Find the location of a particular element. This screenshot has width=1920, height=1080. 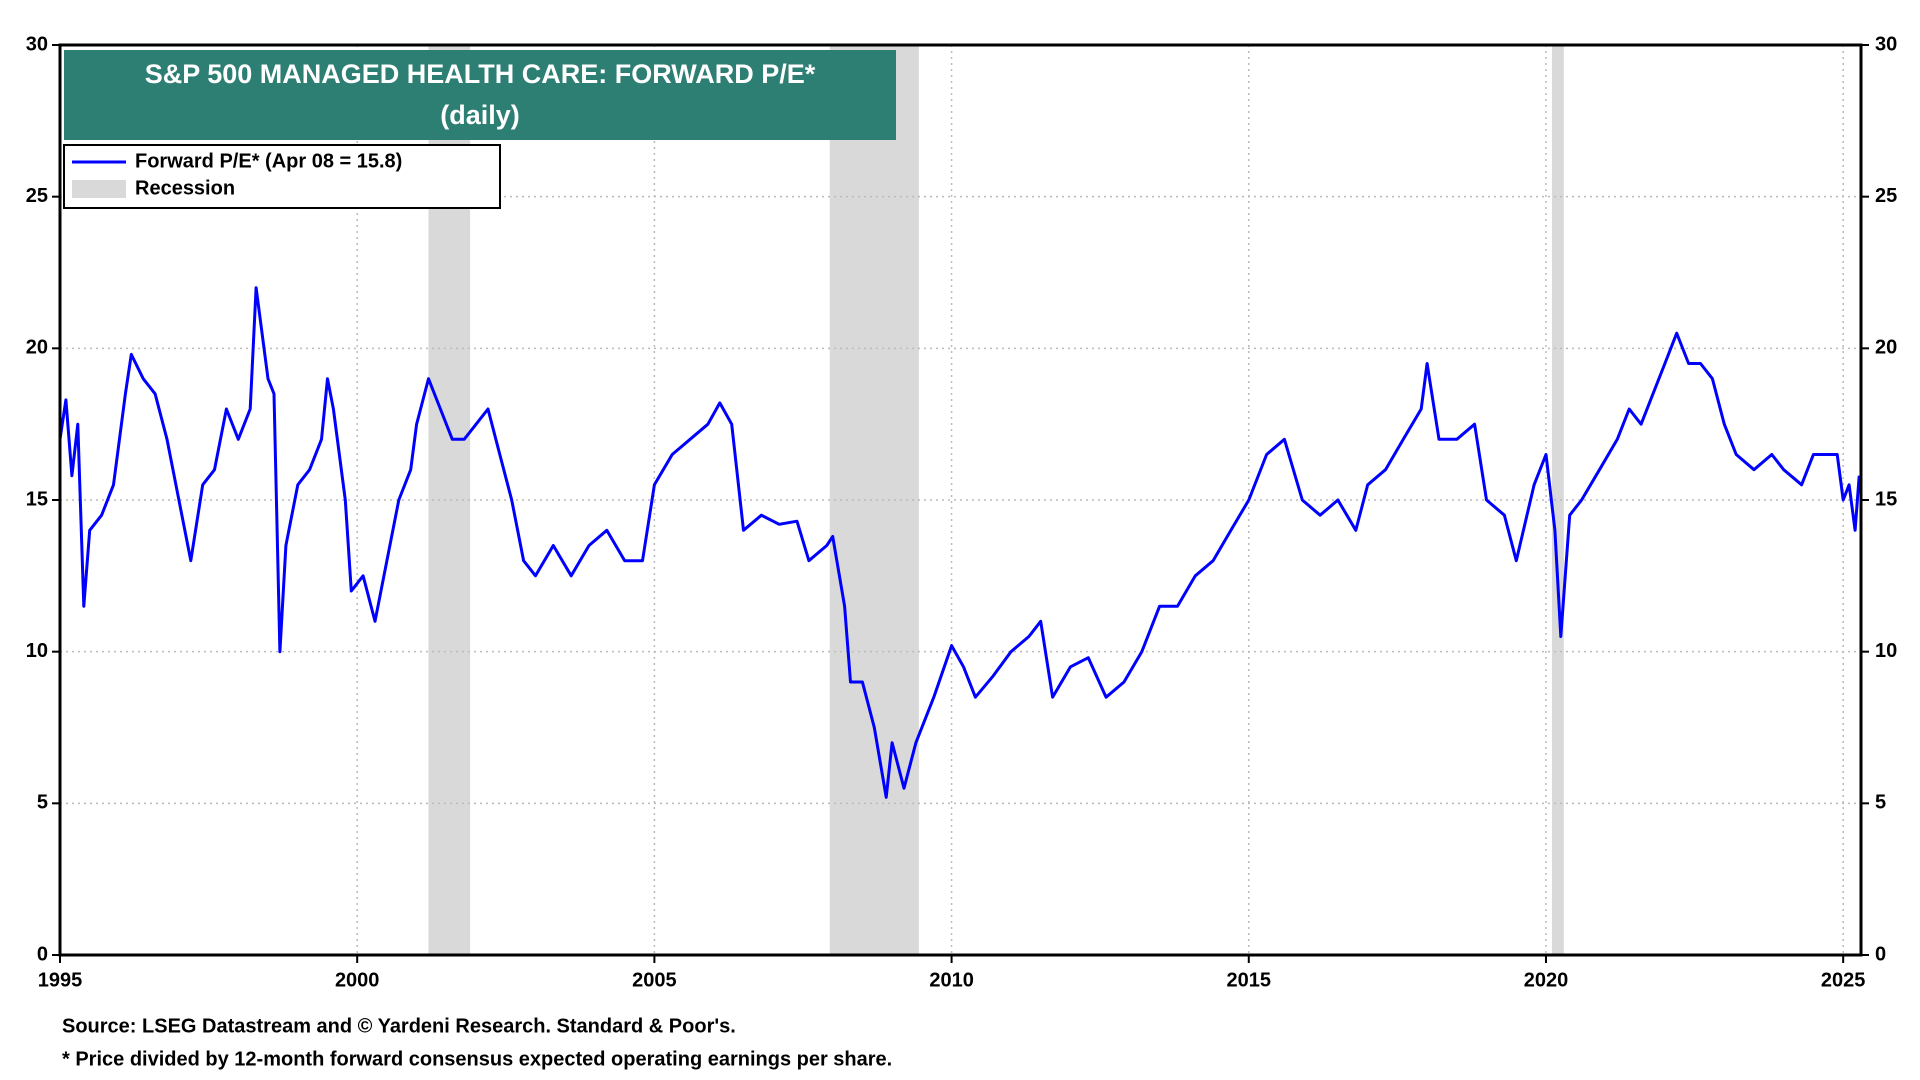

y-tick-label: 30 is located at coordinates (37, 44).